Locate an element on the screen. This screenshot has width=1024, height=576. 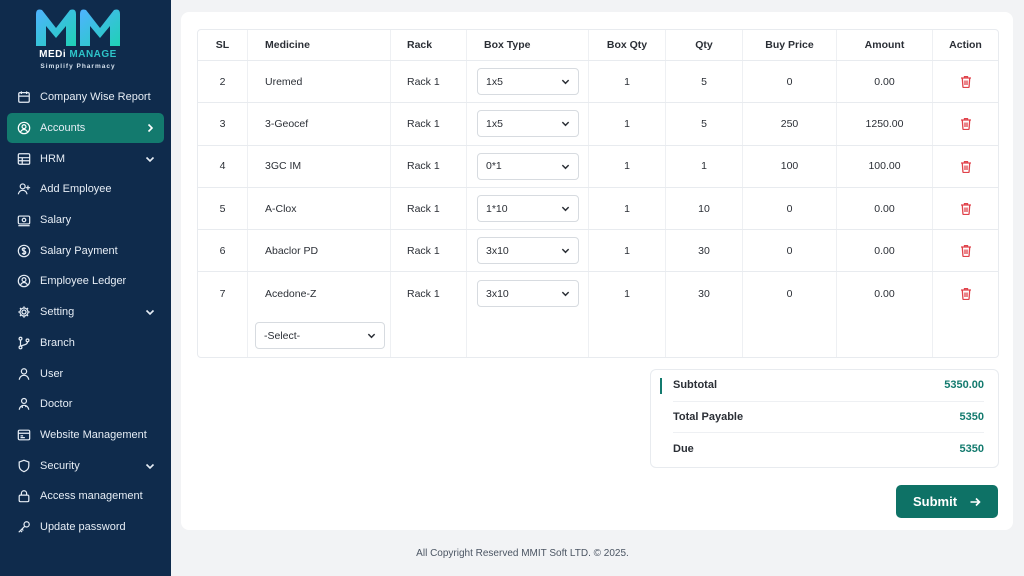
lock-icon is located at coordinates (24, 496).